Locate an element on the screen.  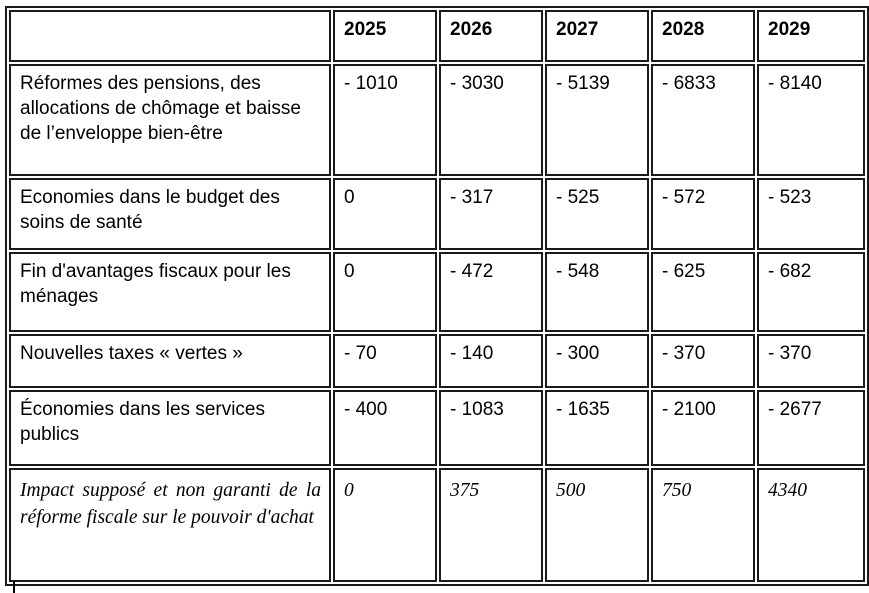
cursor-tick-mark is located at coordinates (14, 587).